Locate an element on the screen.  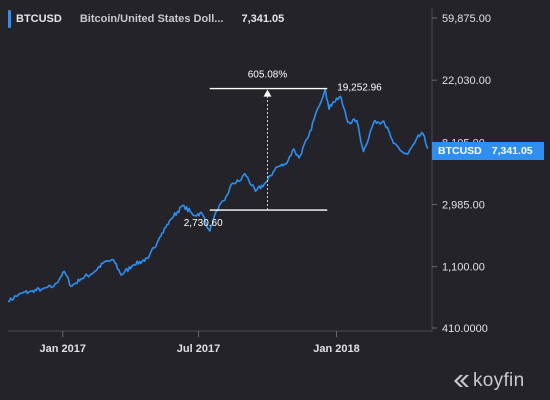
percent-change-label: 605.08% is located at coordinates (268, 75).